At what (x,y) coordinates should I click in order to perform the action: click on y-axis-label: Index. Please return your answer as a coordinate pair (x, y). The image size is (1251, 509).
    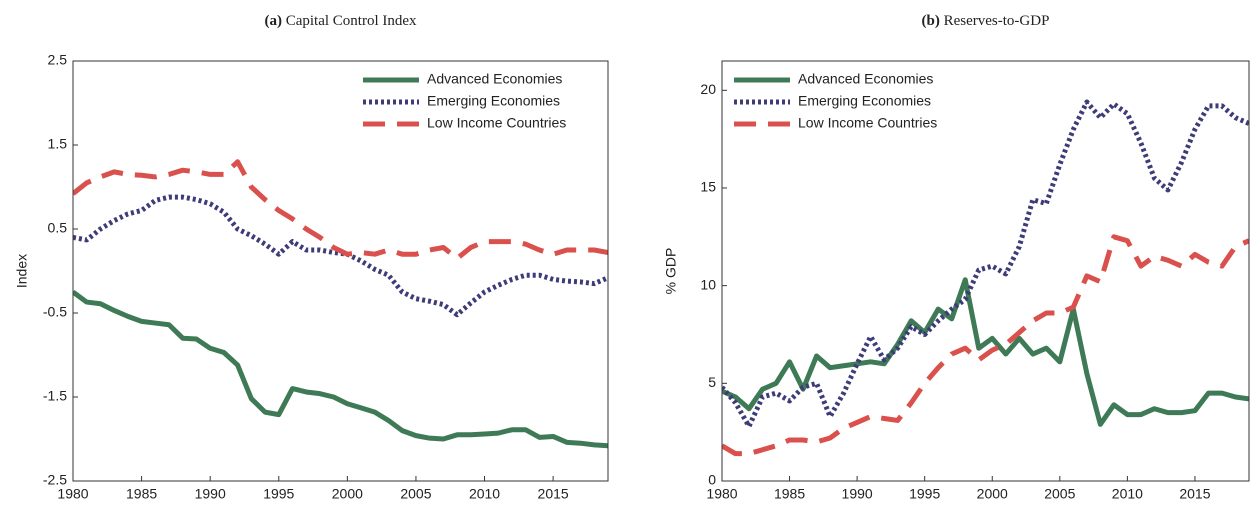
    Looking at the image, I should click on (22, 271).